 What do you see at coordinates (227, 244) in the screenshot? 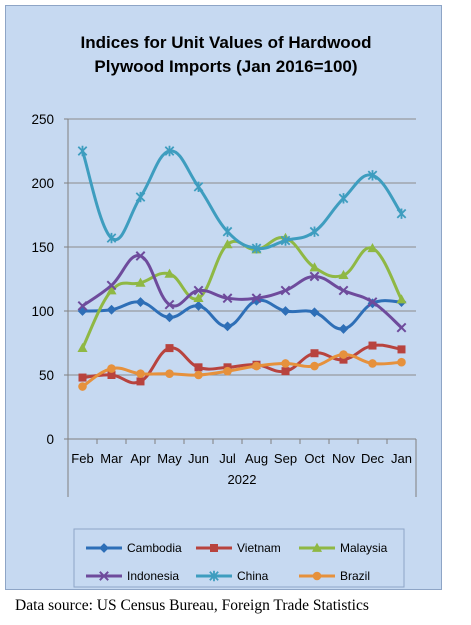
I see `data-point-malaysia-jul` at bounding box center [227, 244].